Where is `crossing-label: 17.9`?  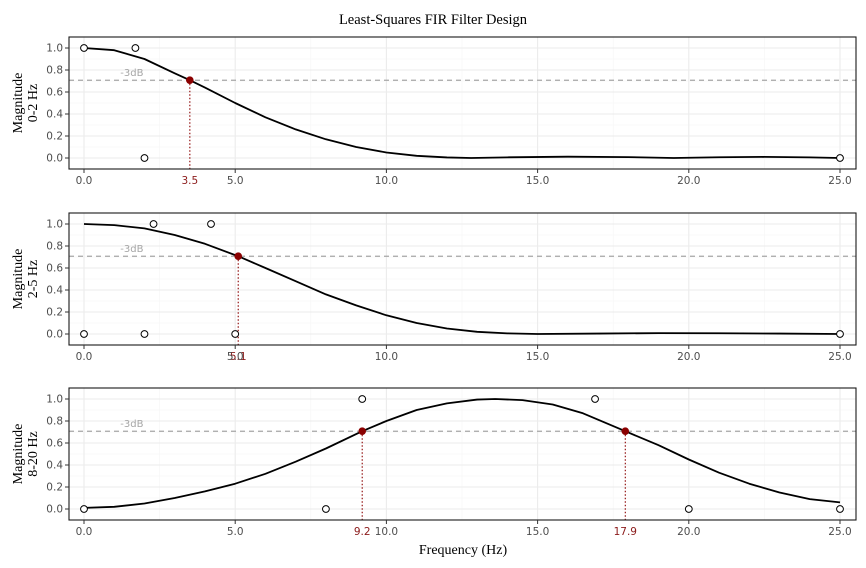 crossing-label: 17.9 is located at coordinates (625, 532).